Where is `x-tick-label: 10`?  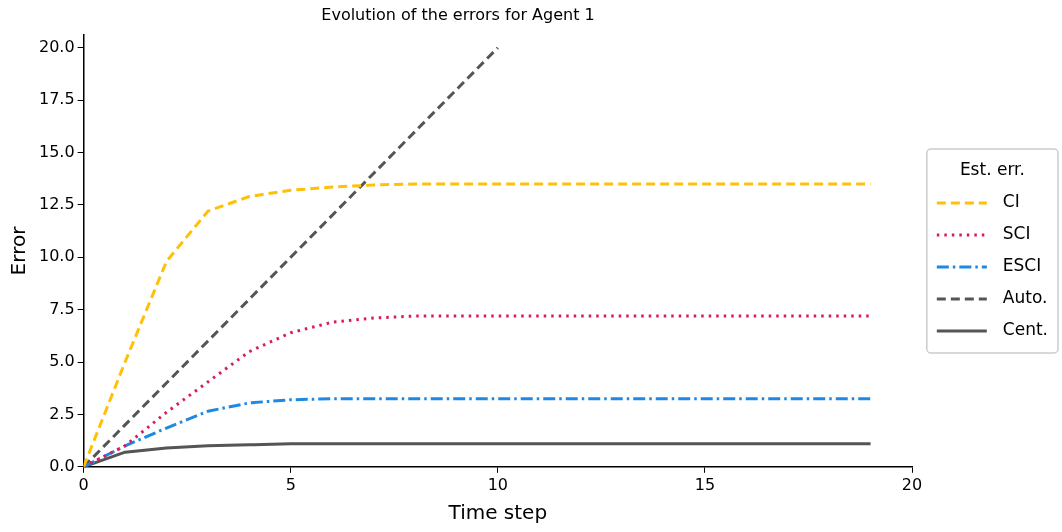 x-tick-label: 10 is located at coordinates (497, 484).